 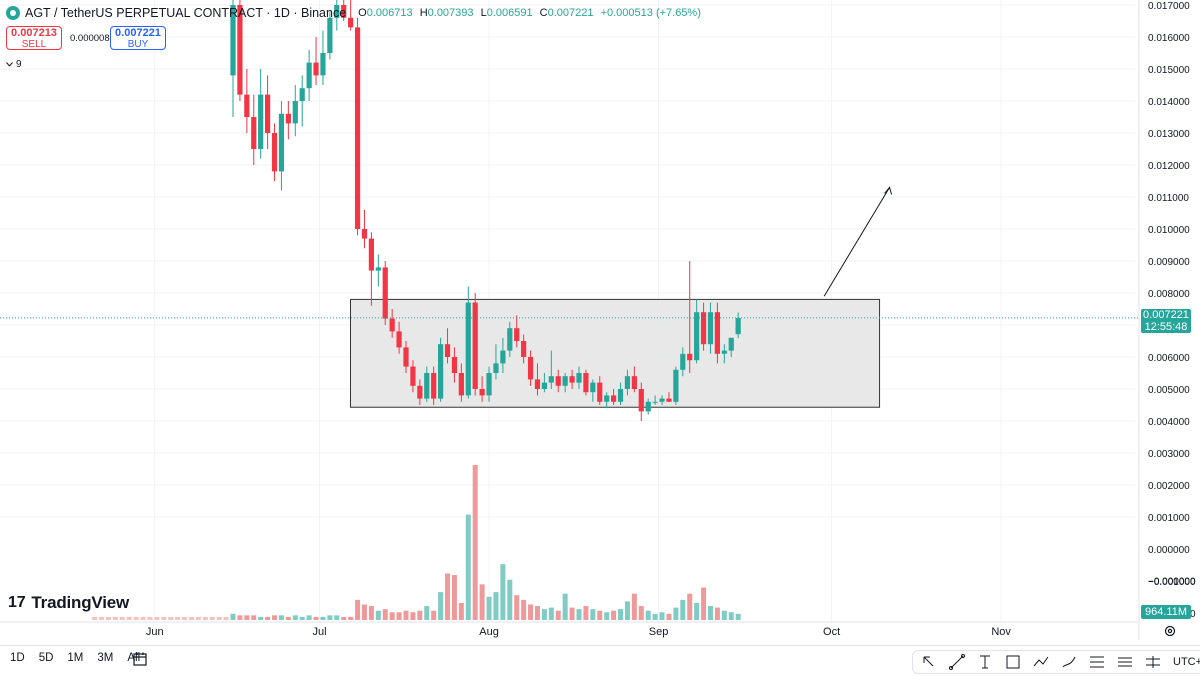 What do you see at coordinates (140, 659) in the screenshot?
I see `calendar-icon` at bounding box center [140, 659].